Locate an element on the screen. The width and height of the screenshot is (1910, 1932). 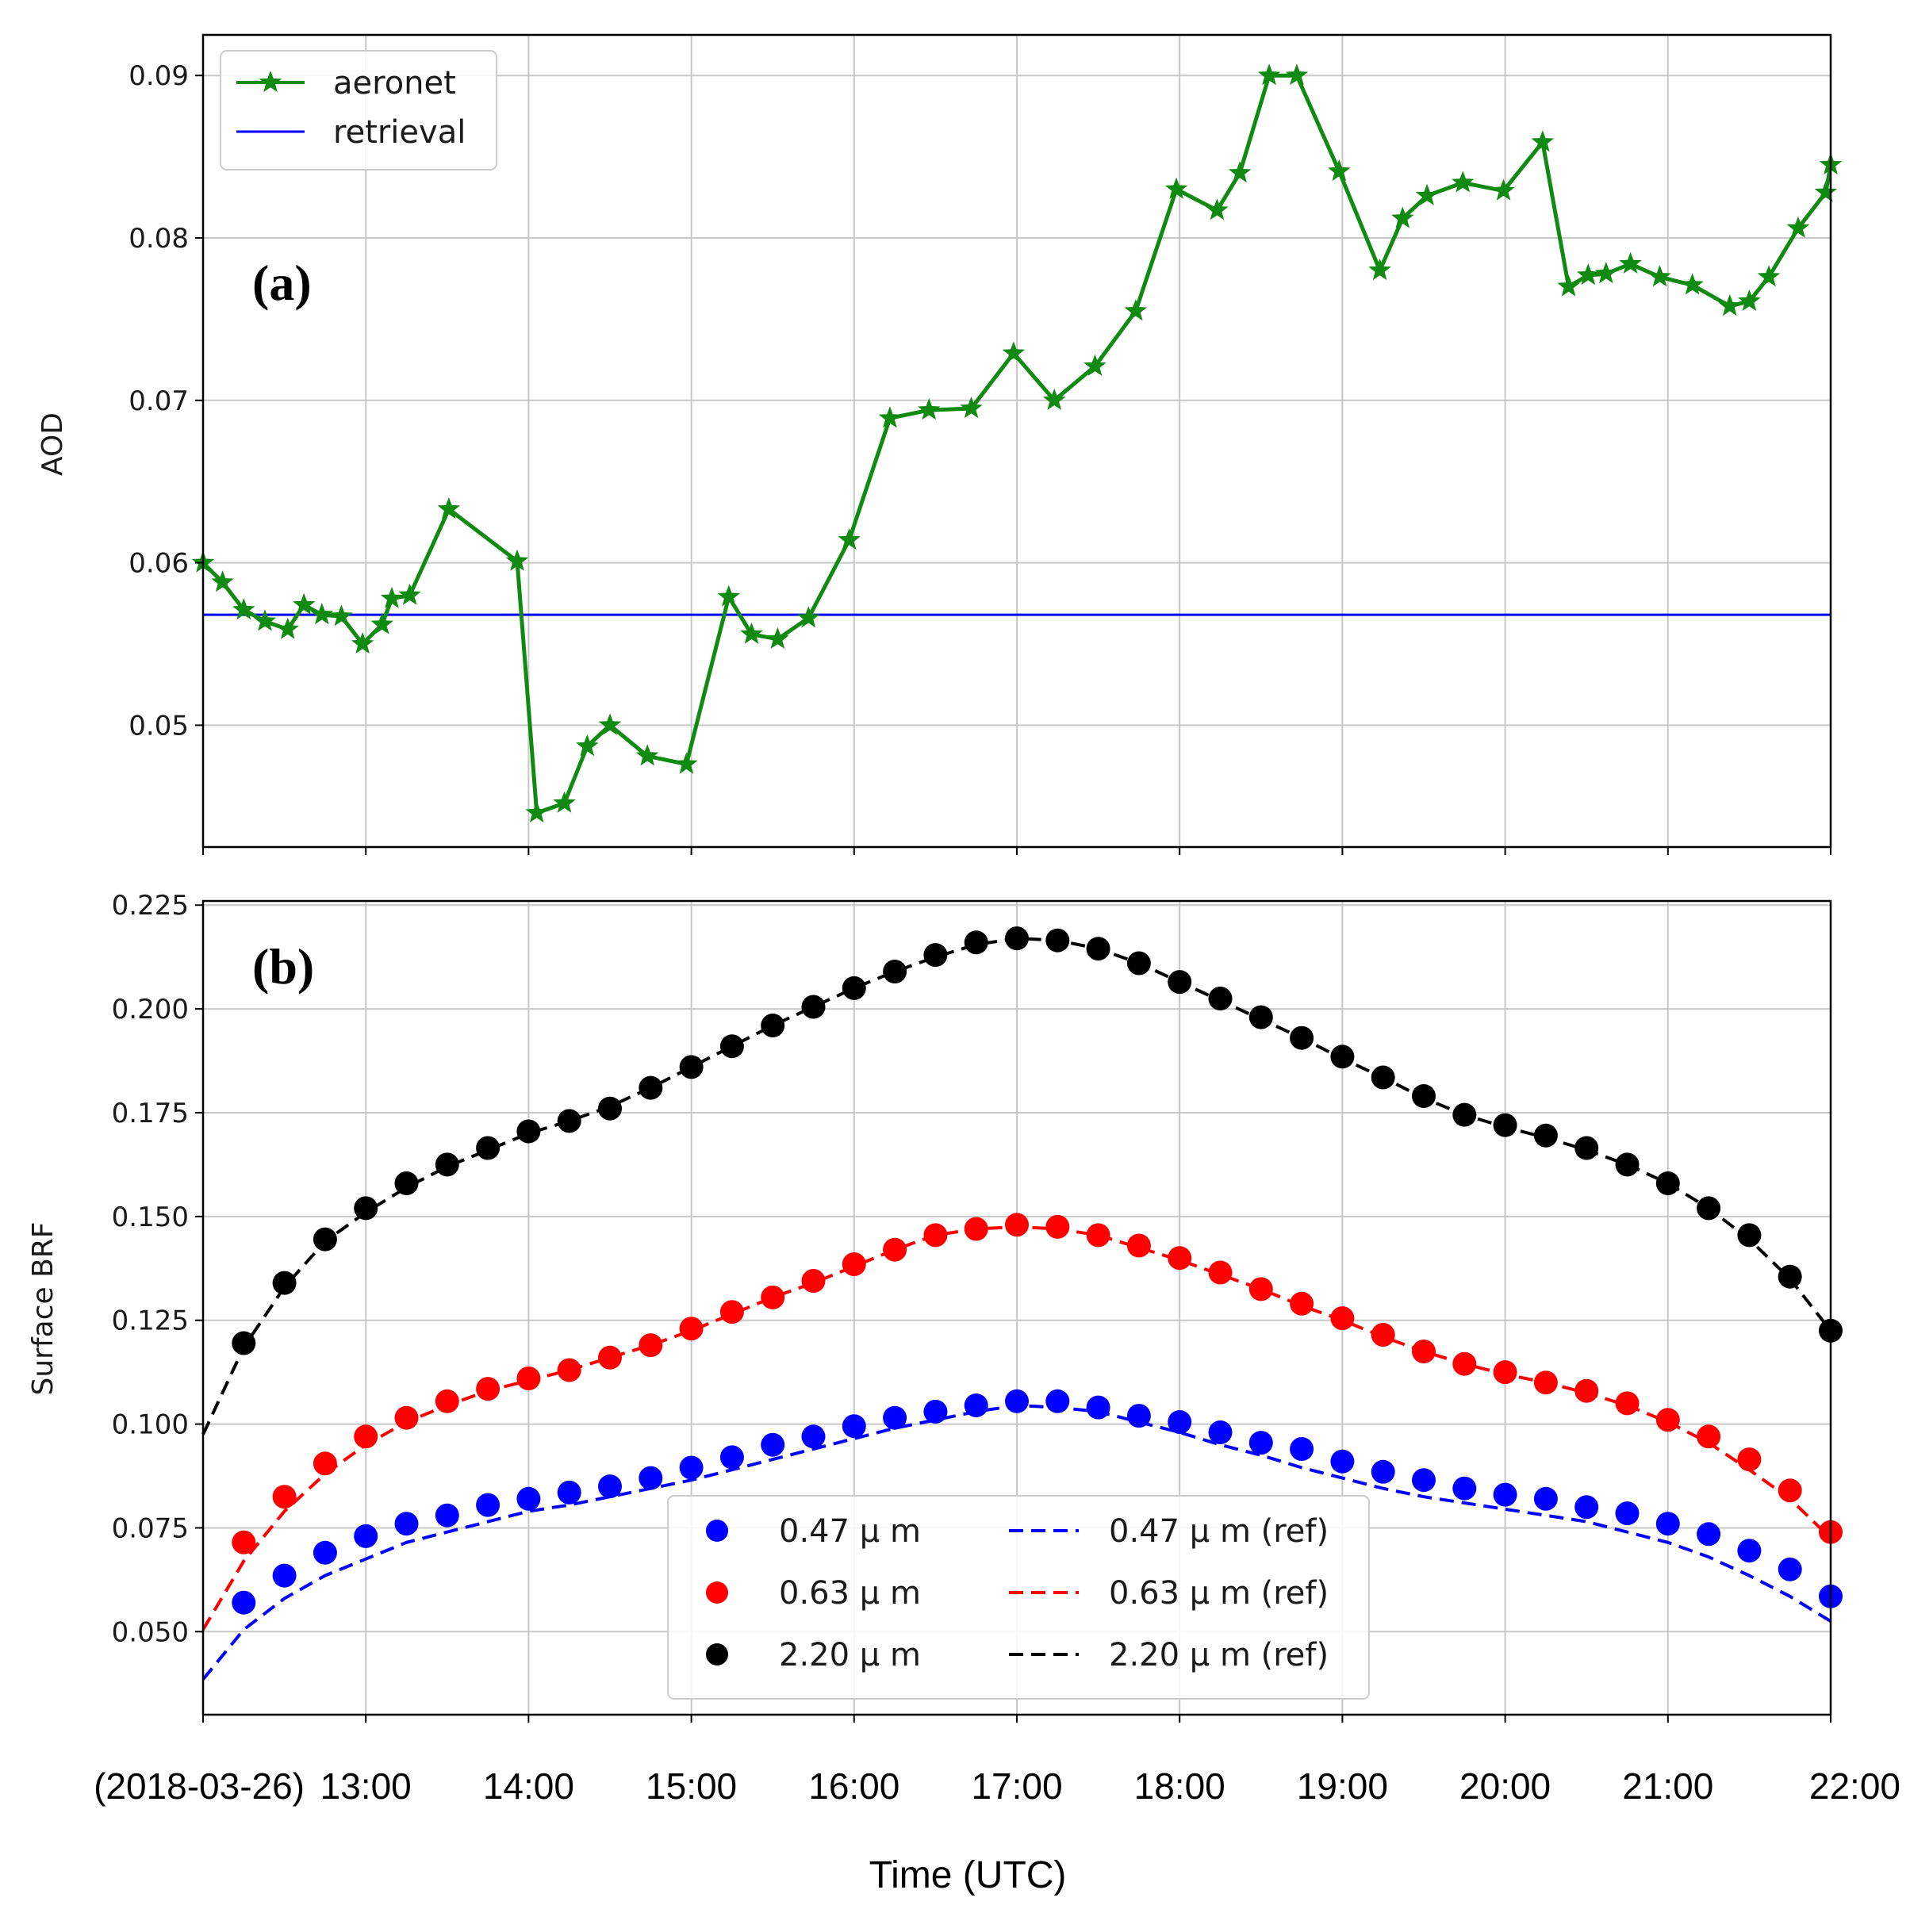
x-axis-label: Time (UTC) is located at coordinates (968, 1875).